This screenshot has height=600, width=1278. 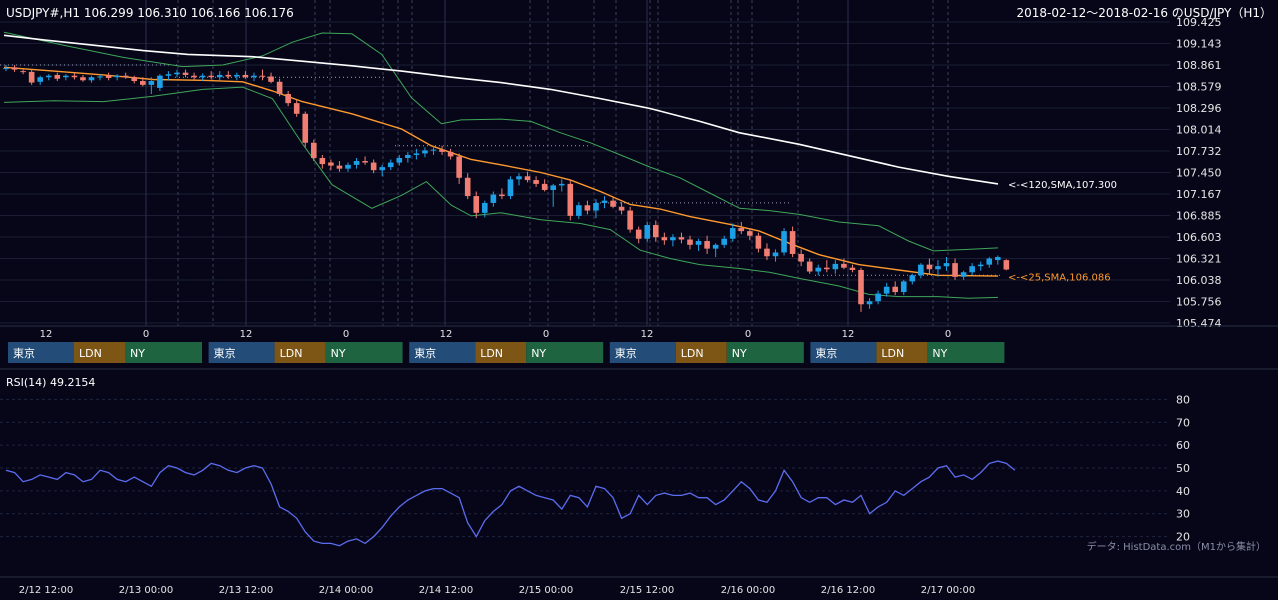 What do you see at coordinates (1183, 399) in the screenshot?
I see `rsi-tick-label: 80` at bounding box center [1183, 399].